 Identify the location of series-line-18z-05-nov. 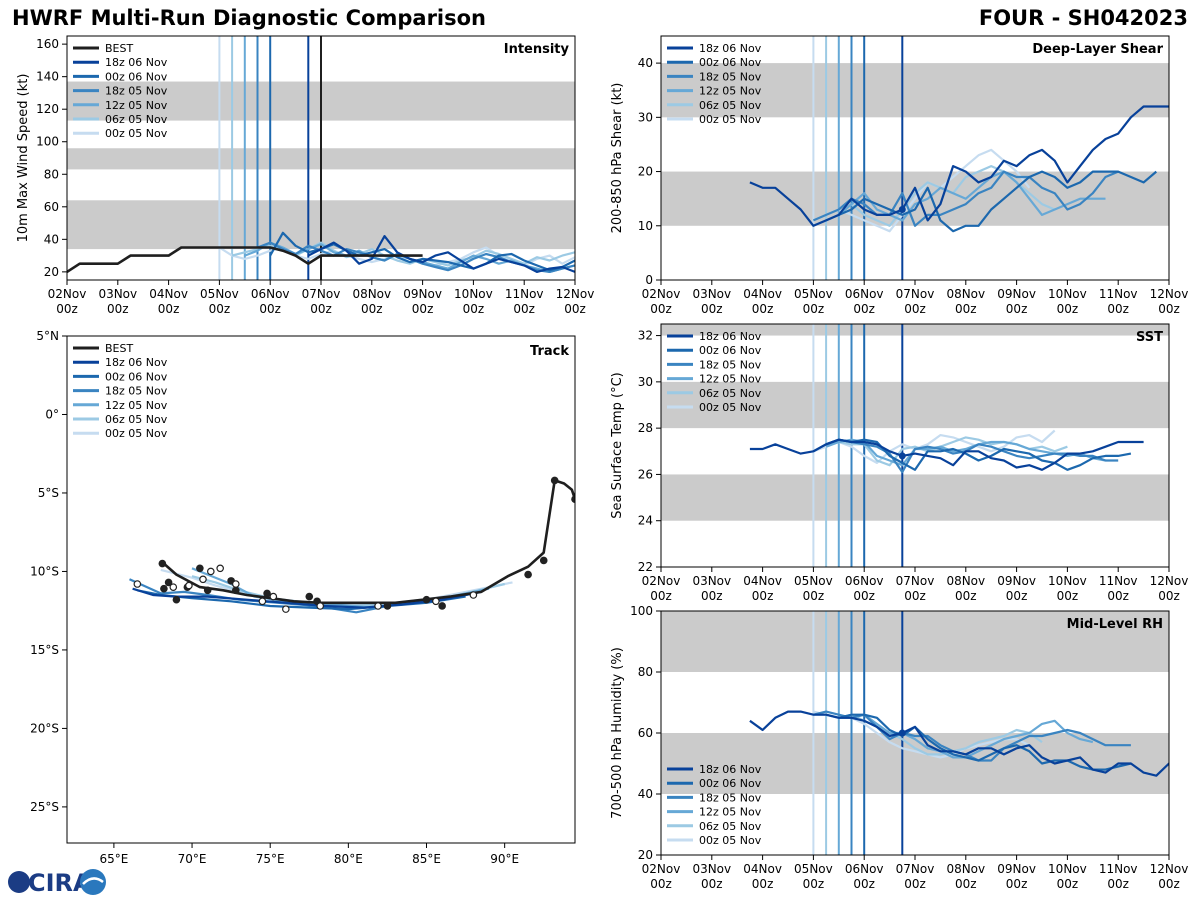
(972, 736).